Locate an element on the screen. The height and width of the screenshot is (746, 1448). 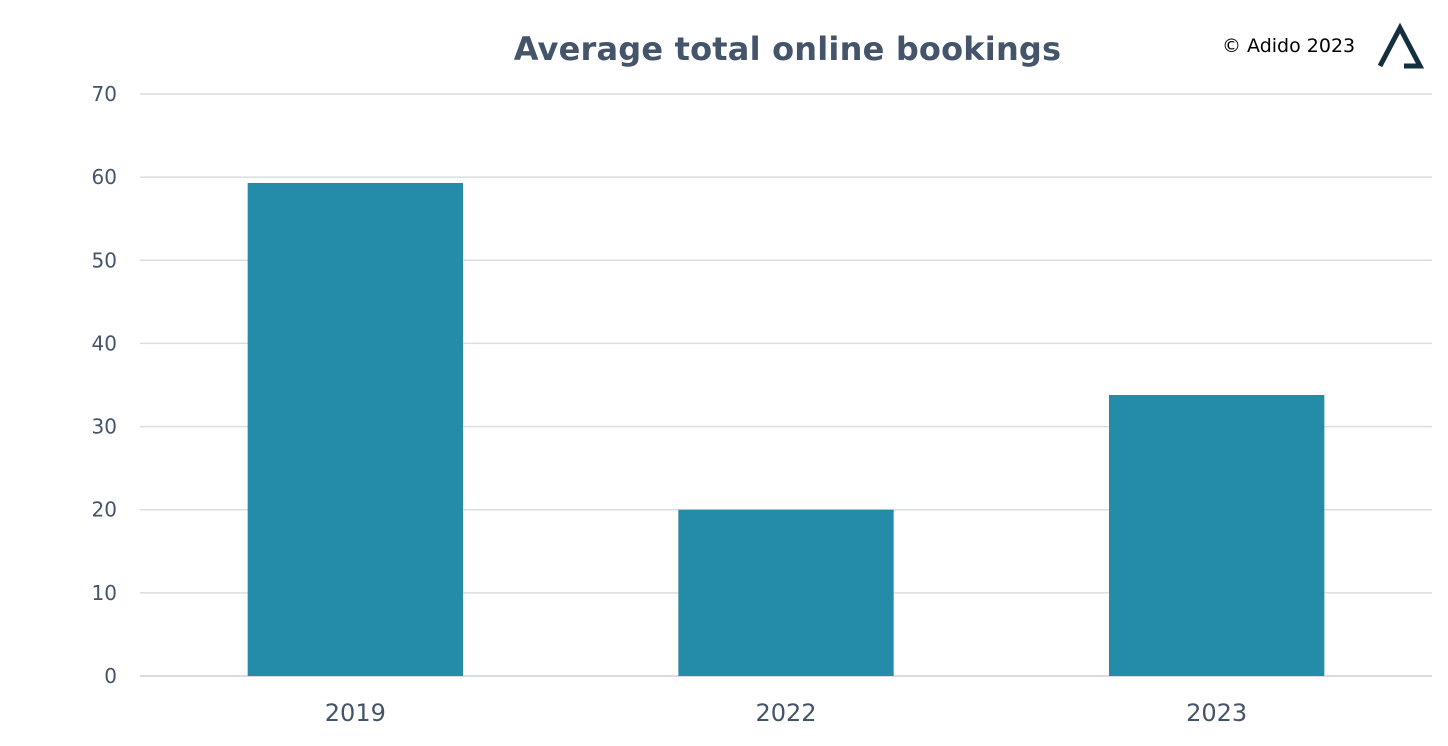
y-tick-label: 20 is located at coordinates (104, 510).